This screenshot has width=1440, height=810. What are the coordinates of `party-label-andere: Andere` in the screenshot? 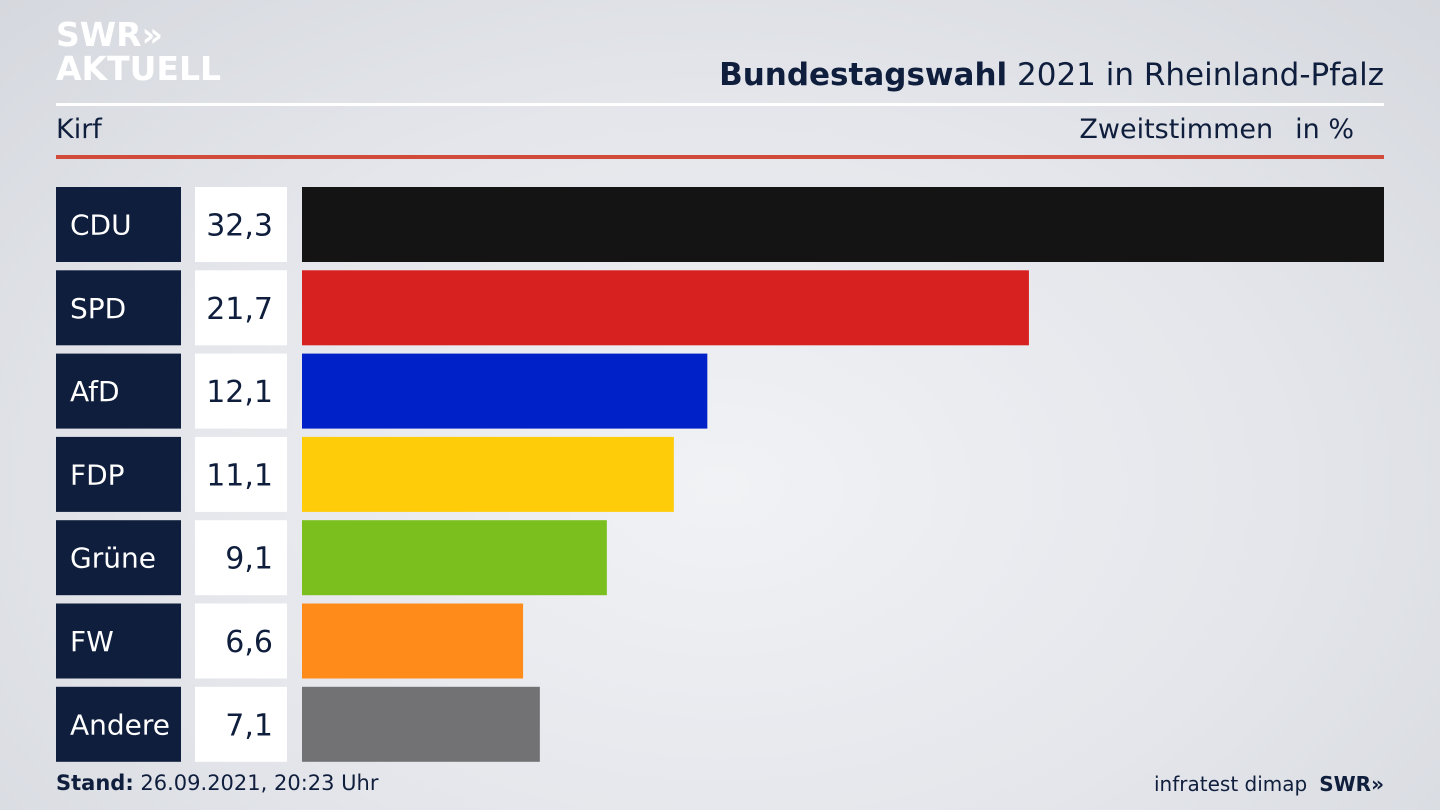 It's located at (120, 724).